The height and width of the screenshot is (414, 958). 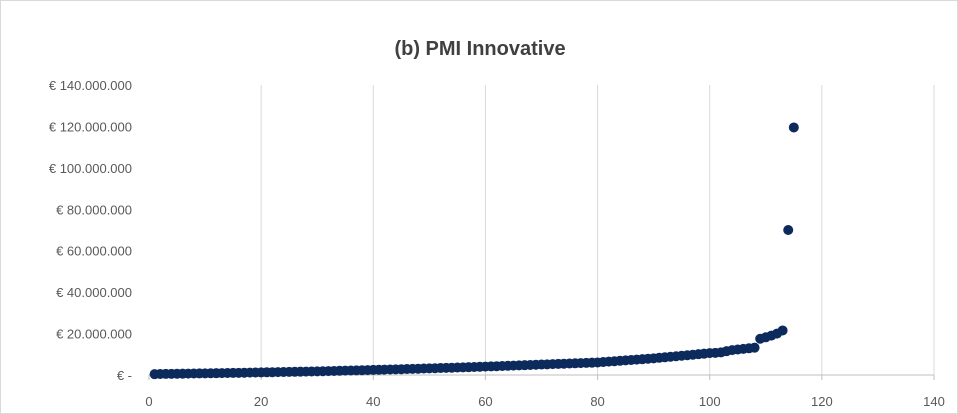 I want to click on y-tick-label: € 40.000.000, so click(x=94, y=292).